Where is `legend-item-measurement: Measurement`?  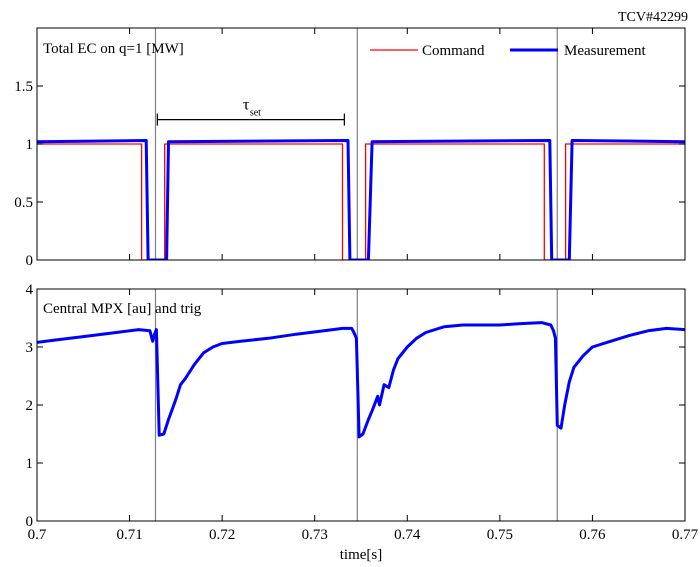
legend-item-measurement: Measurement is located at coordinates (578, 51).